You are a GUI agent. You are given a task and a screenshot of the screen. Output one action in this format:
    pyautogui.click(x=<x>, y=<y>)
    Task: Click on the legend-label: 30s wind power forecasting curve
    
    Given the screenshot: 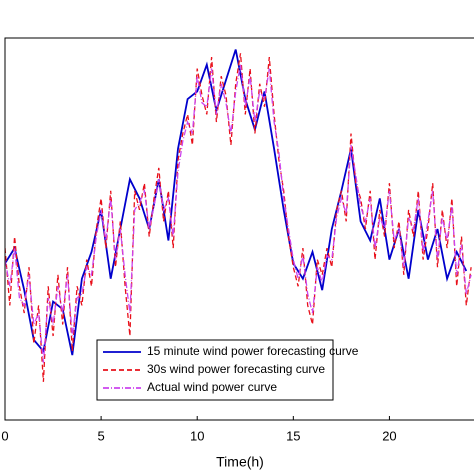 What is the action you would take?
    pyautogui.click(x=236, y=369)
    